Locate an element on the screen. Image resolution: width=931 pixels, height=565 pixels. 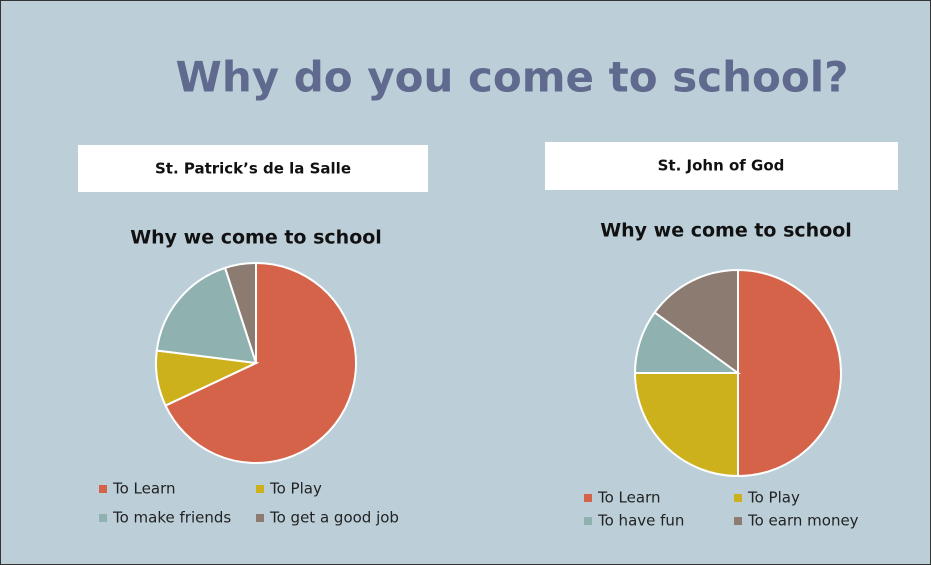
school-name: St. John of God is located at coordinates (721, 166).